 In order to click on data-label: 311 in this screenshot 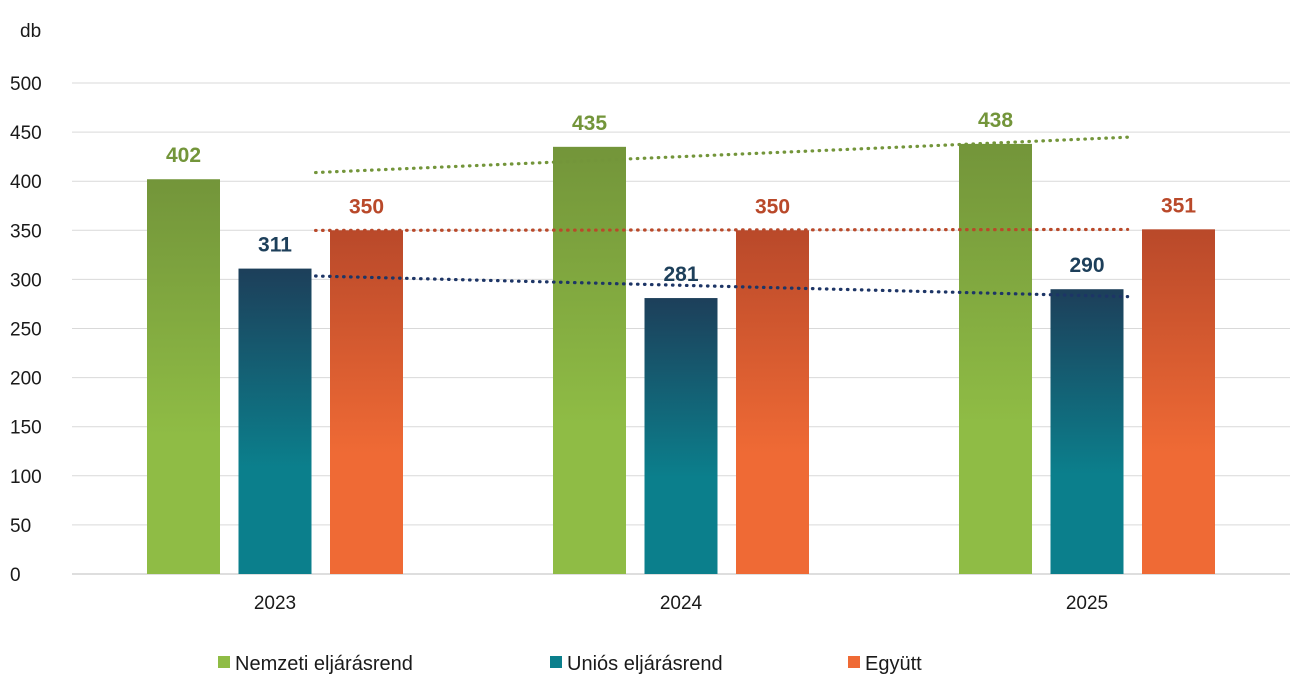, I will do `click(275, 245)`.